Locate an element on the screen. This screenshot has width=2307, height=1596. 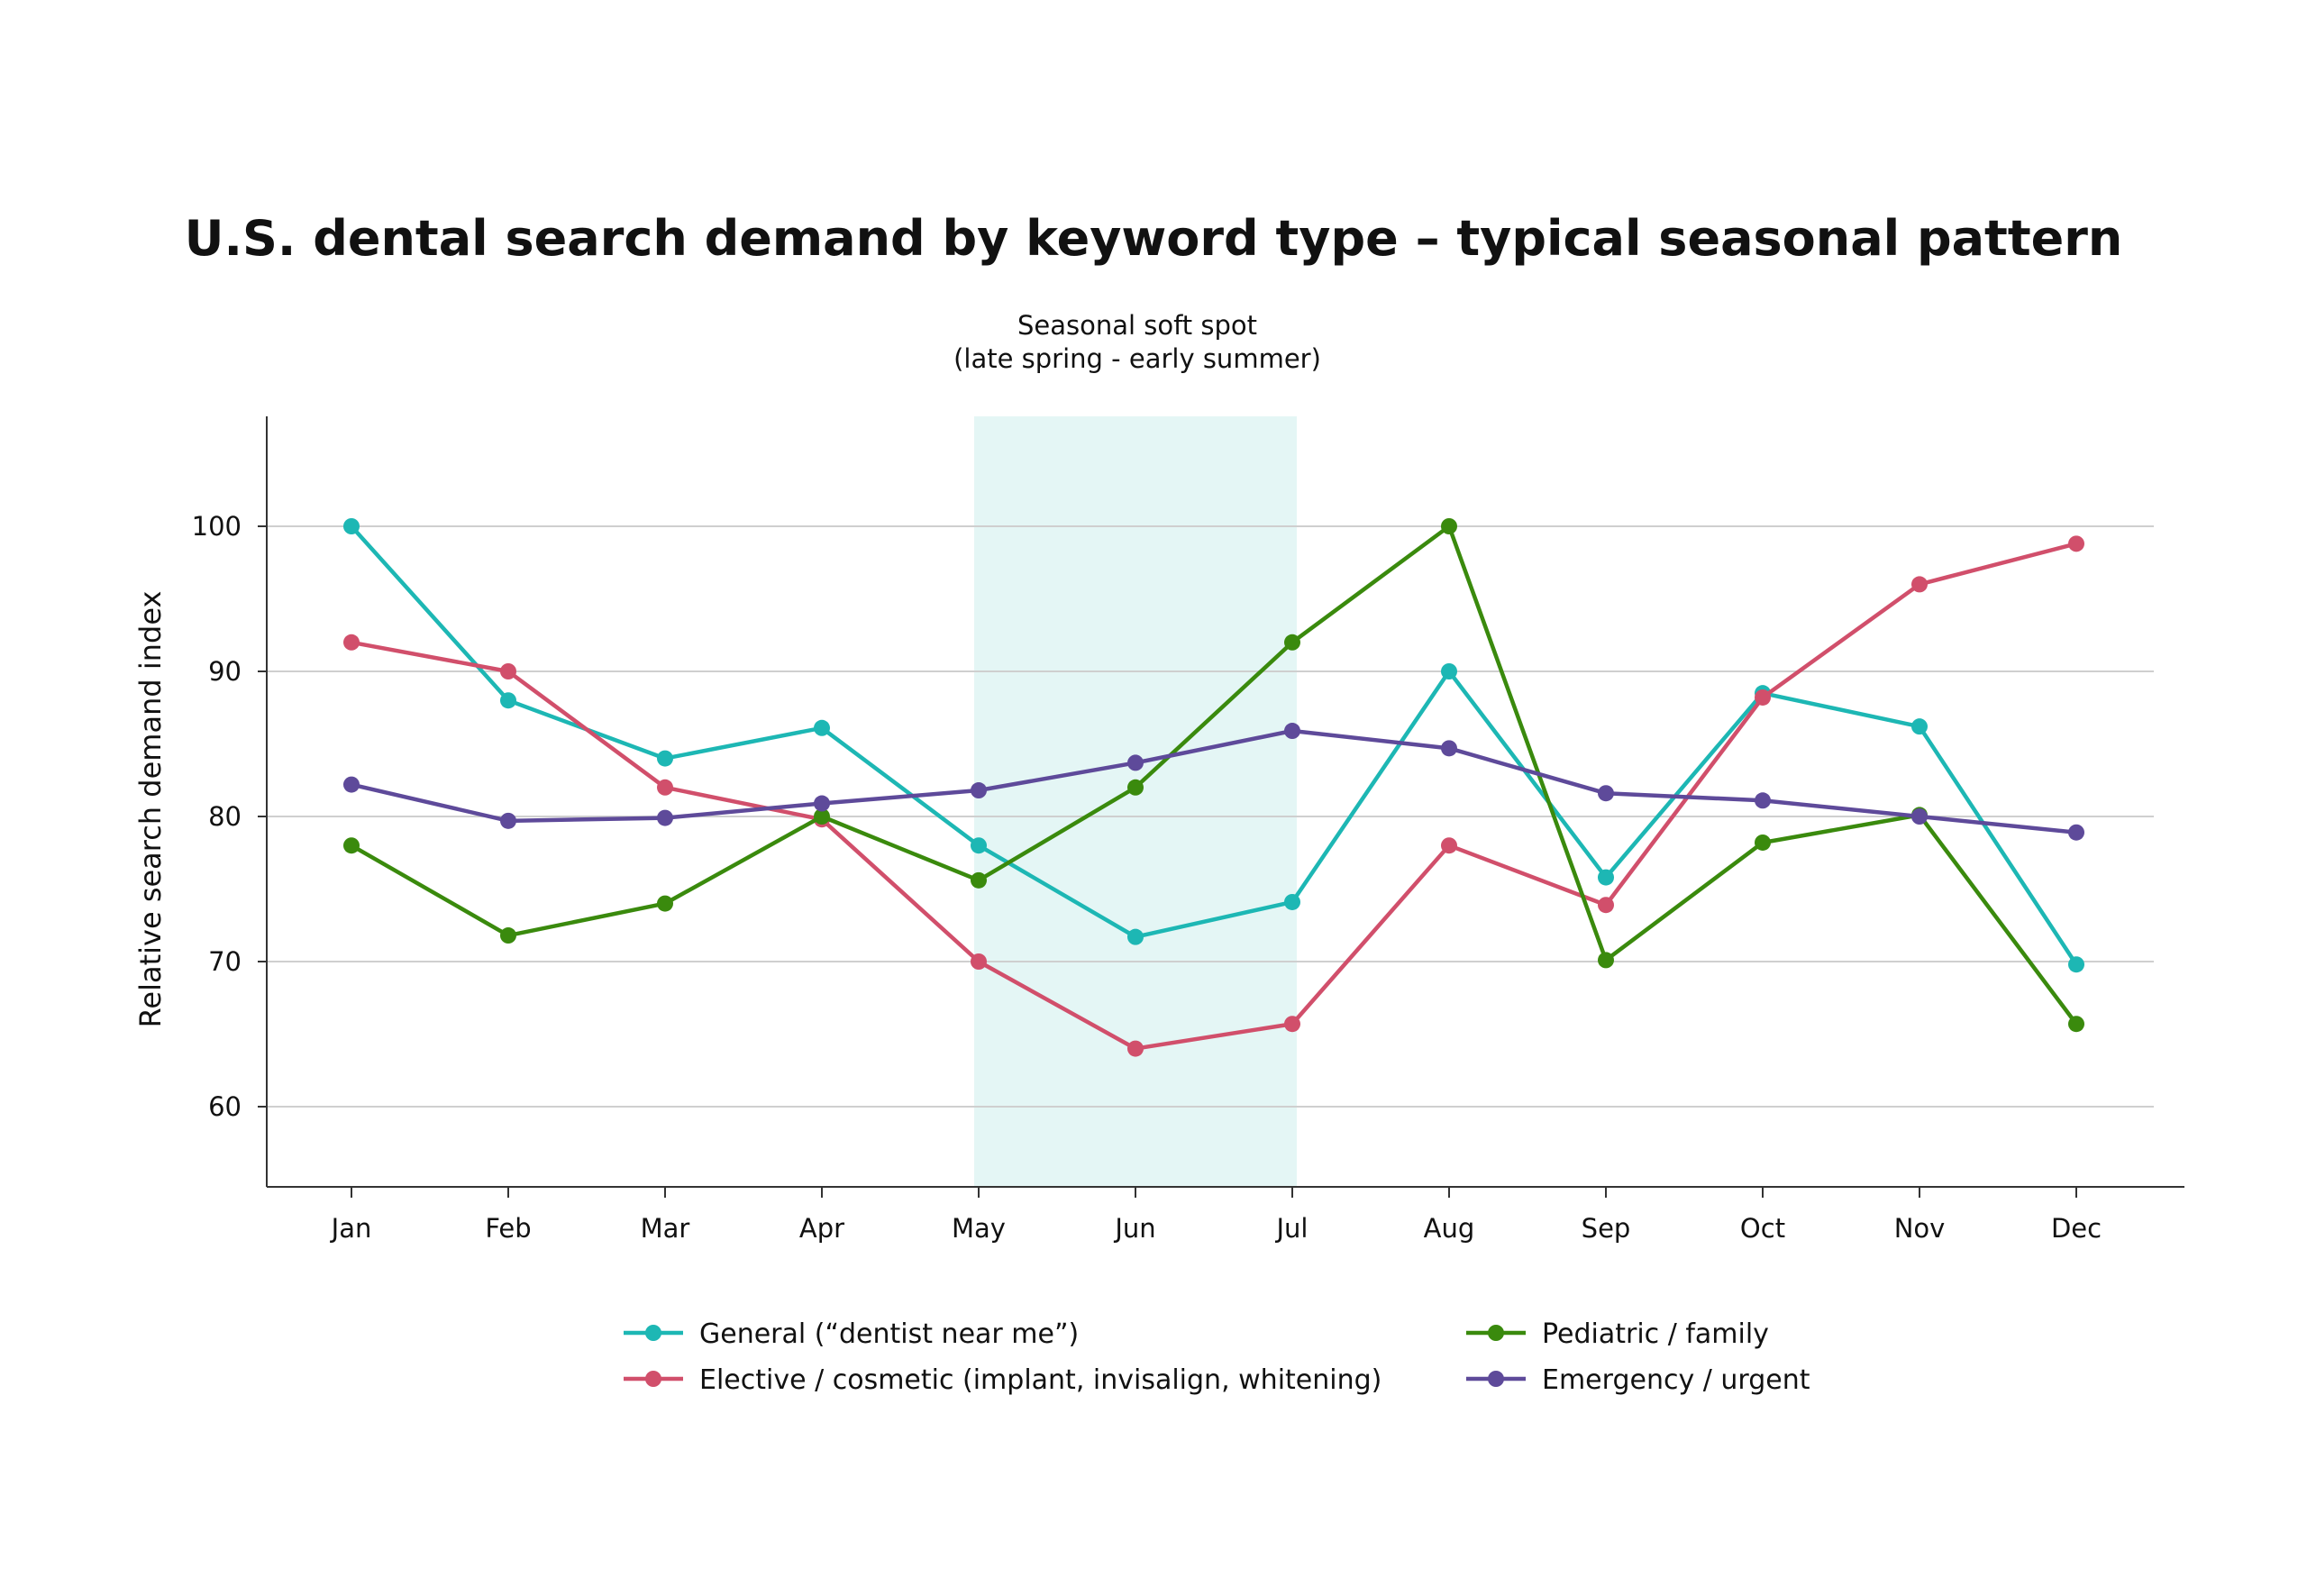
series-3-point-feb is located at coordinates (508, 935).